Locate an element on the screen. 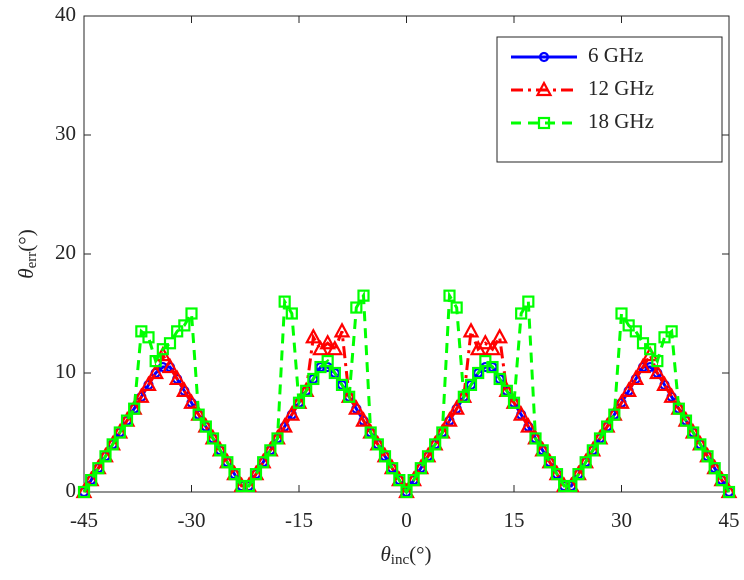 Image resolution: width=744 pixels, height=580 pixels. y-axis-label: θerr(°) is located at coordinates (27, 253).